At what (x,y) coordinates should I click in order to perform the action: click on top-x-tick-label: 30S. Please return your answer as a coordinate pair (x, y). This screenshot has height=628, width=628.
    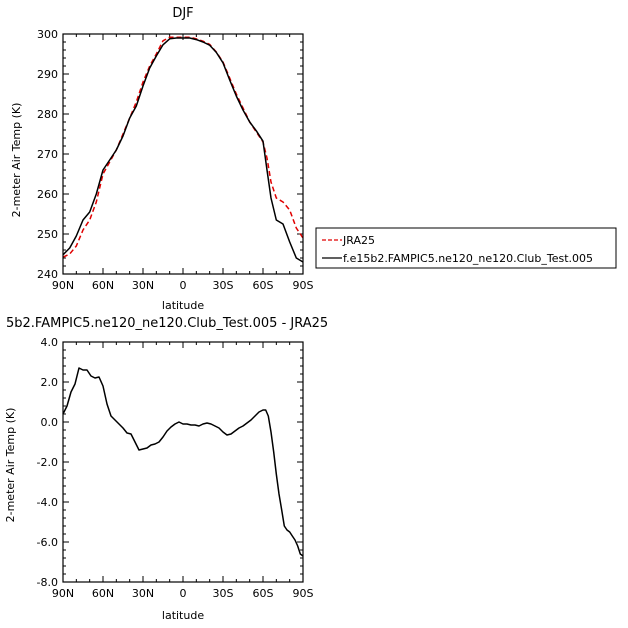
    Looking at the image, I should click on (223, 285).